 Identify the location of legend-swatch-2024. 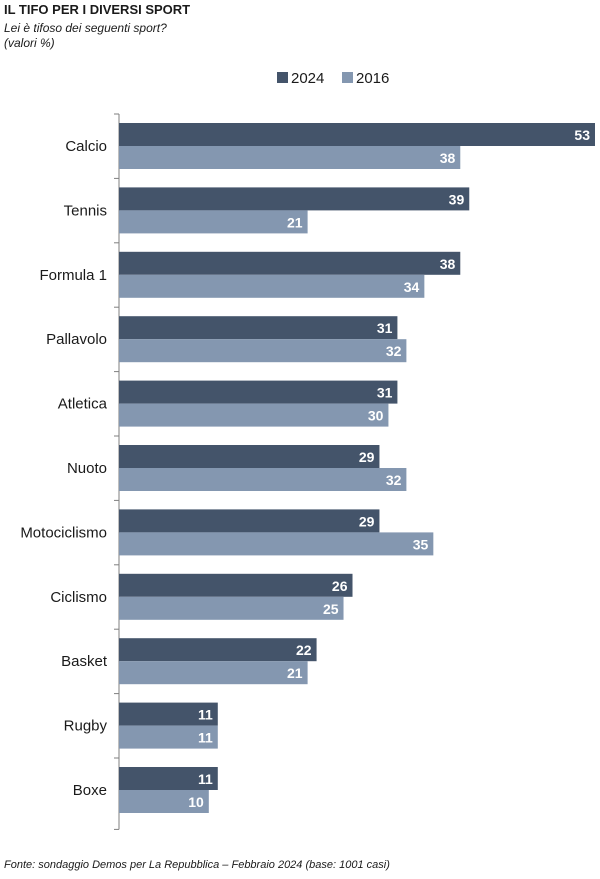
(282, 77).